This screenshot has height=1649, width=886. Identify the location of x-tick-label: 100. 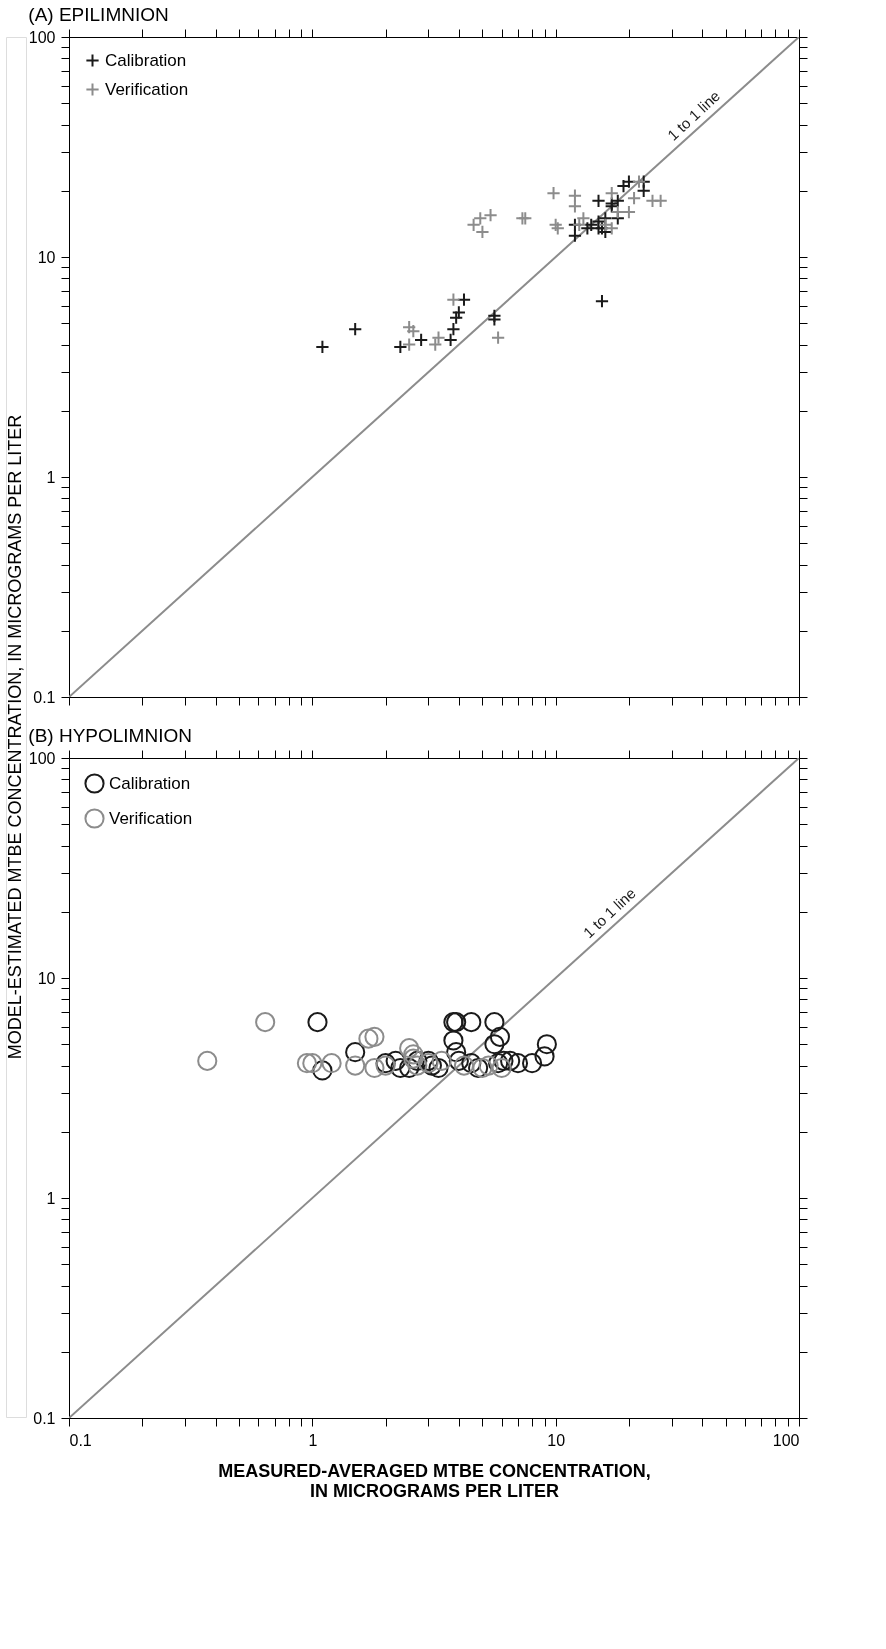
(786, 1440).